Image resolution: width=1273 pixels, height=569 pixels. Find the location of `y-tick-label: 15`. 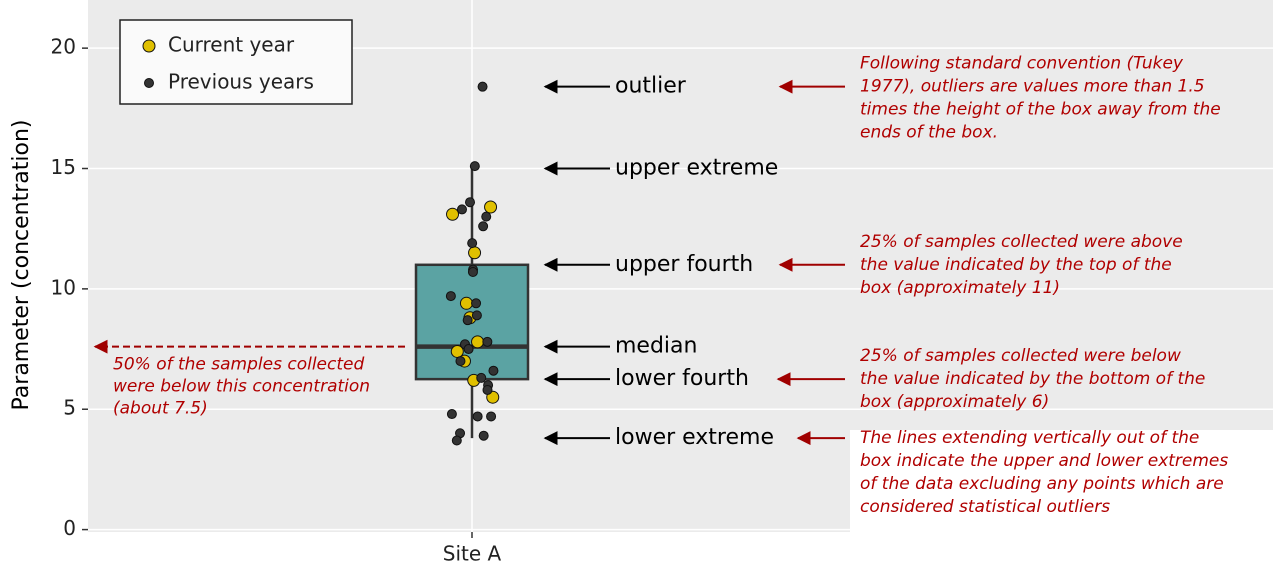

y-tick-label: 15 is located at coordinates (63, 167).